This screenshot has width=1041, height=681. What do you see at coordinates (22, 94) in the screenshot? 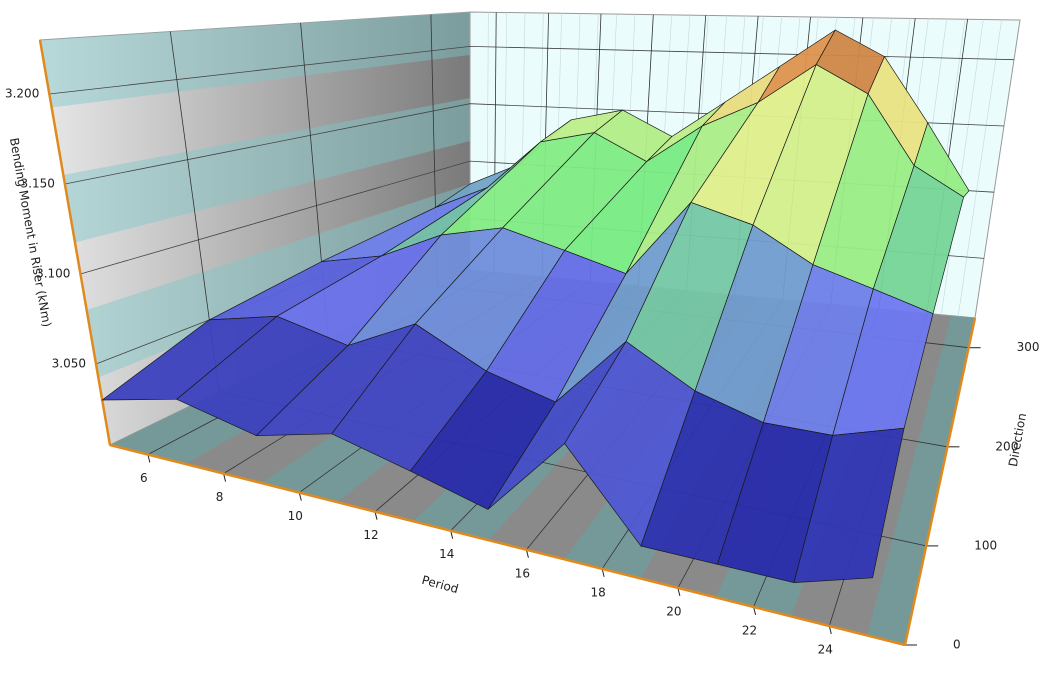
I see `z-tick-label: 3.200` at bounding box center [22, 94].